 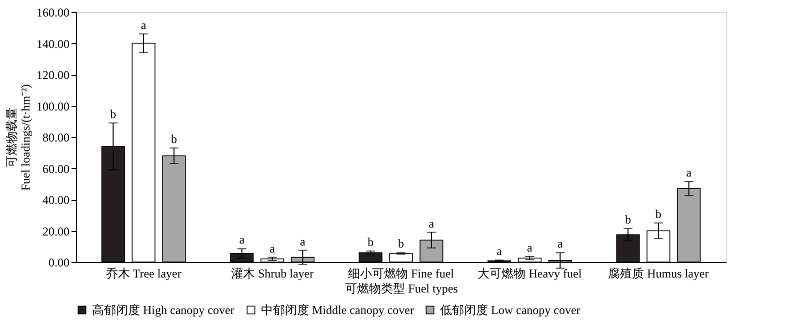 What do you see at coordinates (658, 273) in the screenshot?
I see `x-tick-label: 腐殖质 Humus layer` at bounding box center [658, 273].